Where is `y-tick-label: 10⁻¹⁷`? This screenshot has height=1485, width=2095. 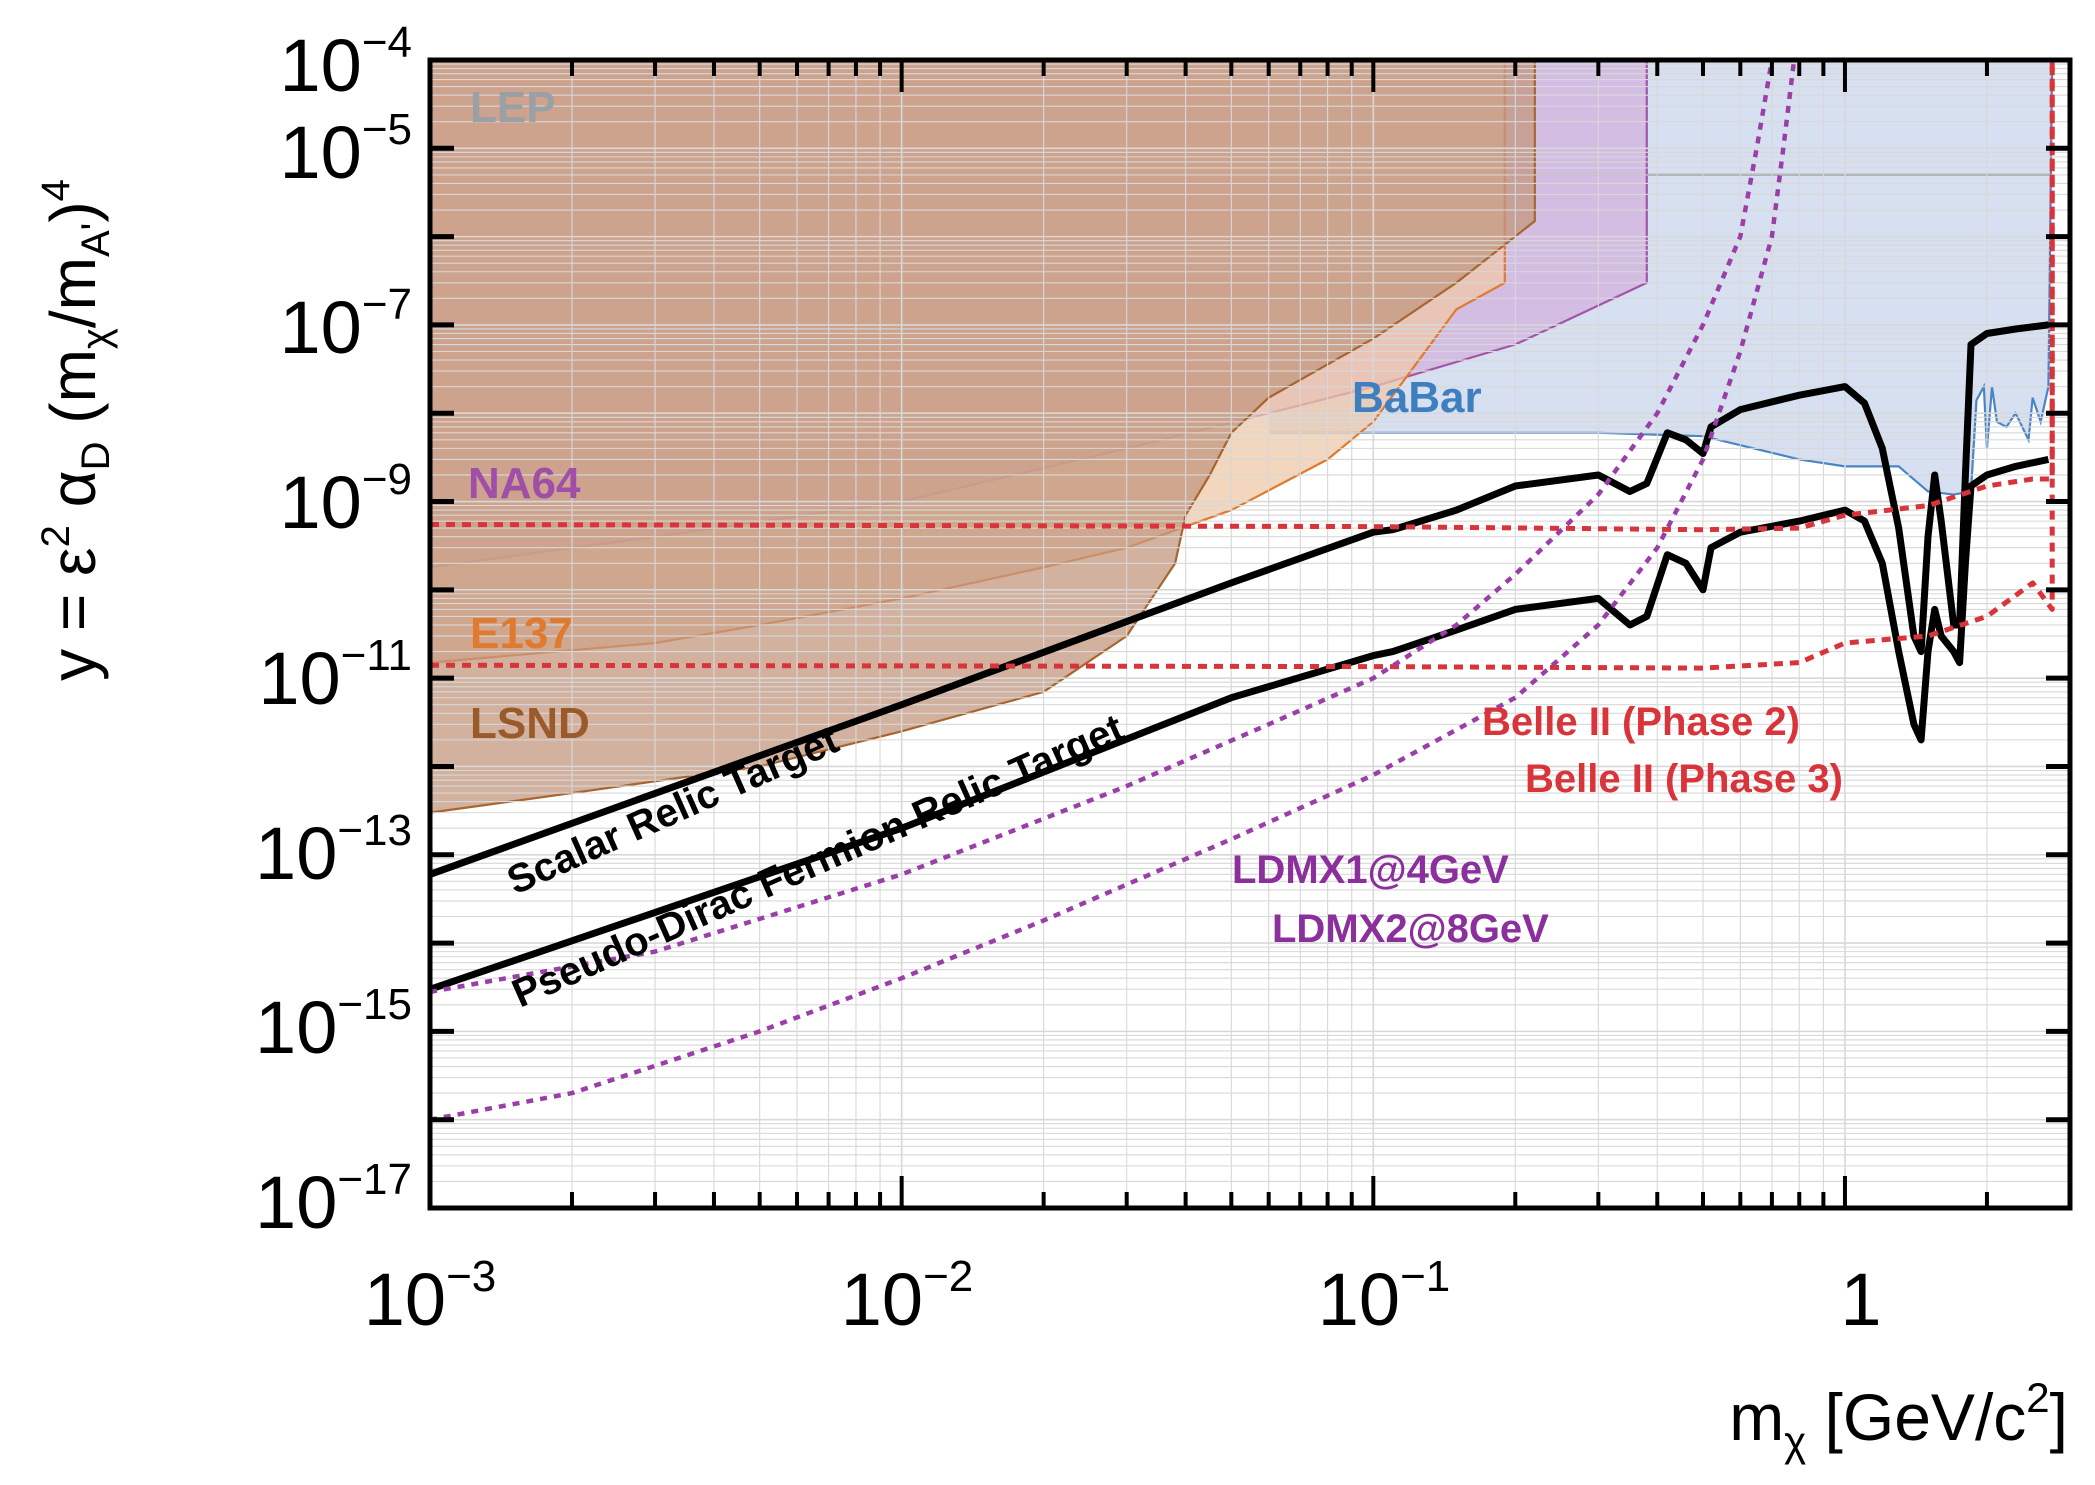 y-tick-label: 10⁻¹⁷ is located at coordinates (333, 1199).